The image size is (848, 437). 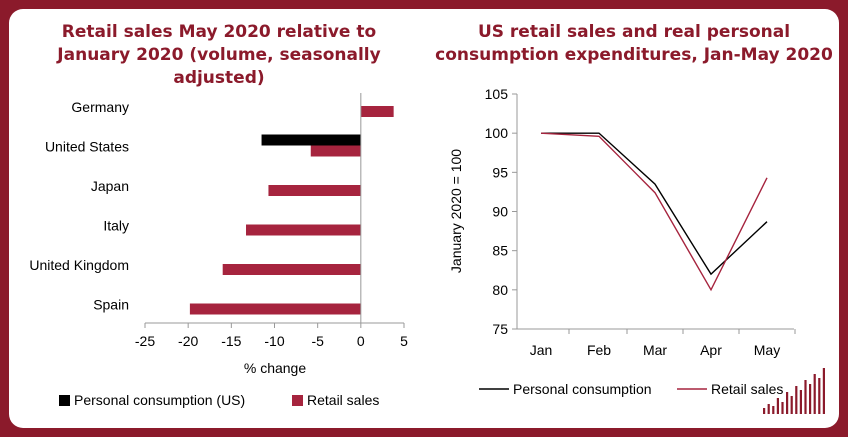 I want to click on y-axis-title: January 2020 = 100, so click(x=456, y=211).